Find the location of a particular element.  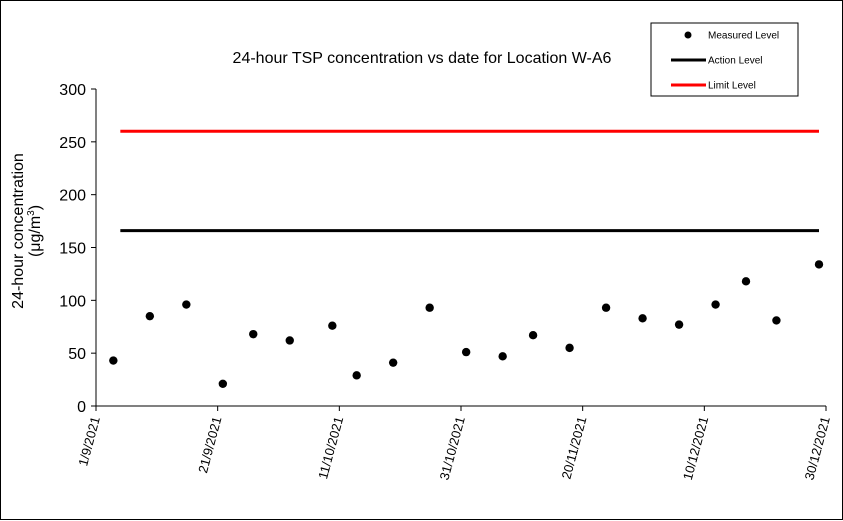

legend: Measured Level Action Level Limit Level is located at coordinates (724, 59).